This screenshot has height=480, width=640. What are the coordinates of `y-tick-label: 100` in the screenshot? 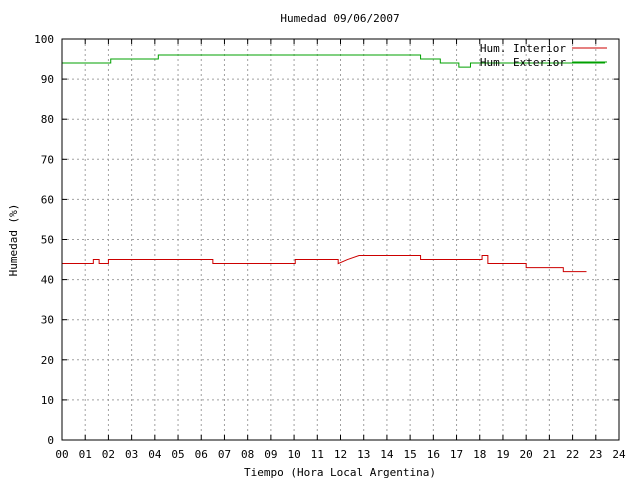 It's located at (44, 39).